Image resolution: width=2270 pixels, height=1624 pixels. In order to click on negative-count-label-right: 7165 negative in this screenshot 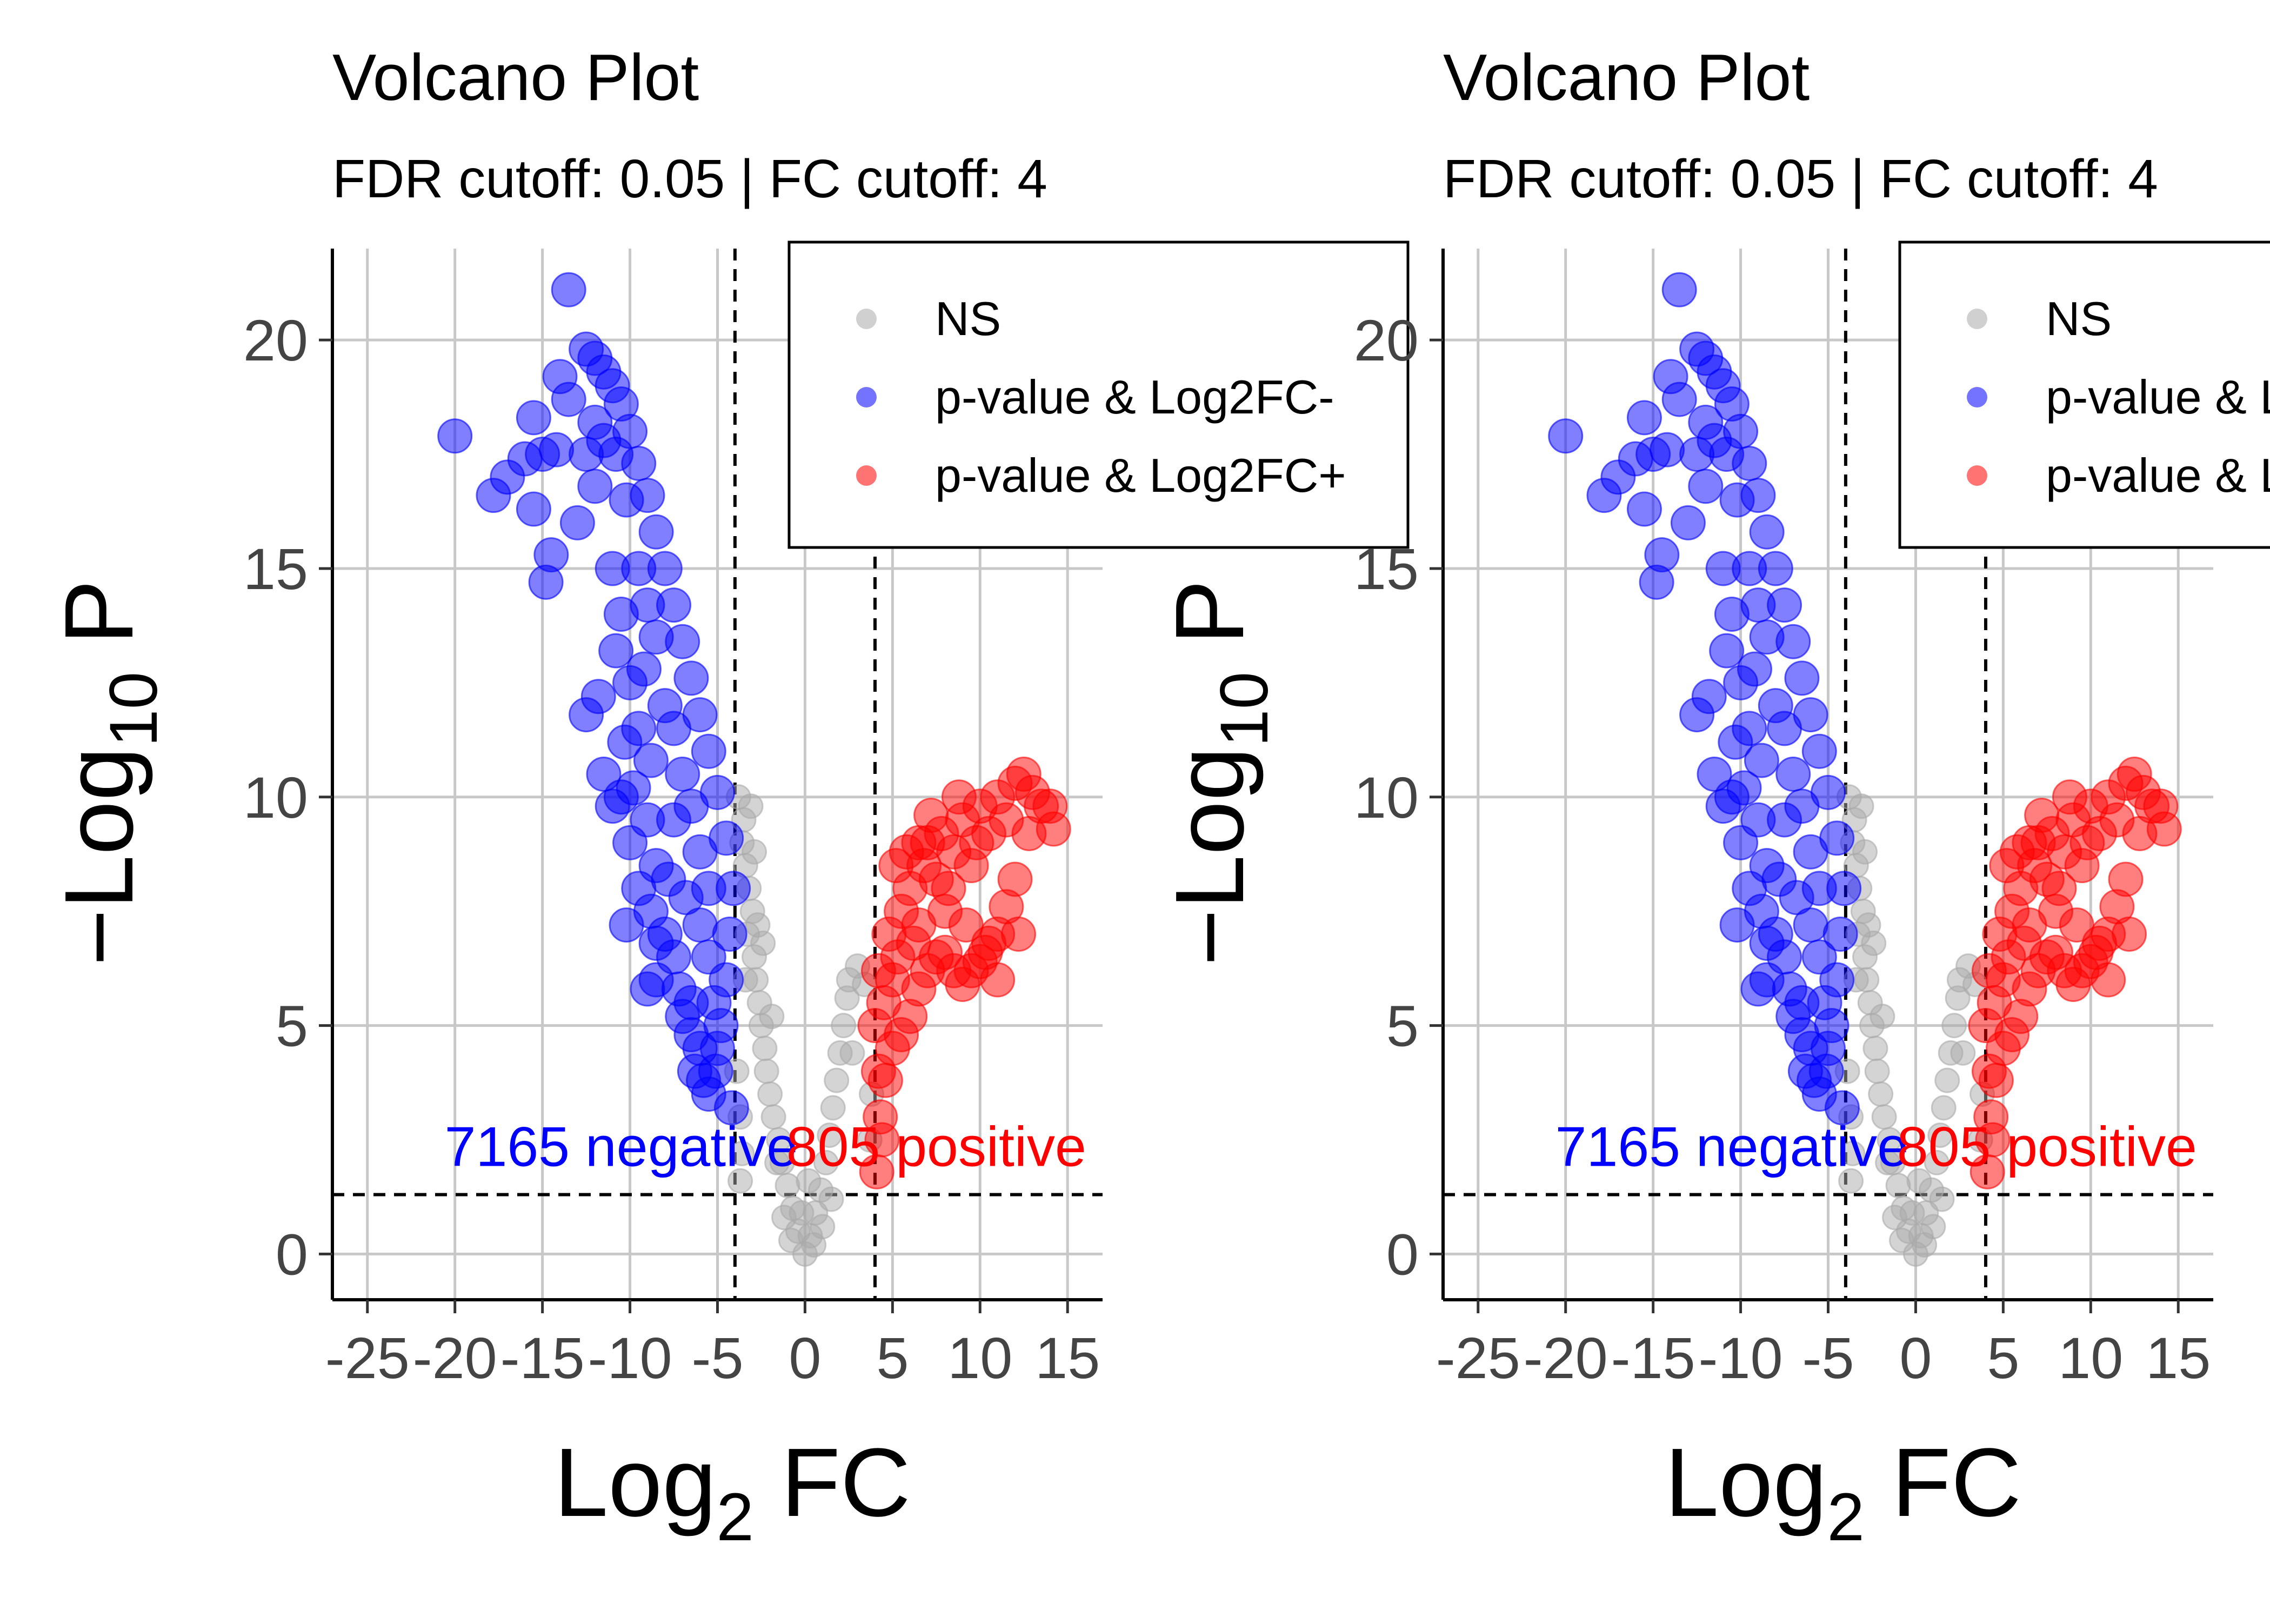, I will do `click(1731, 1147)`.